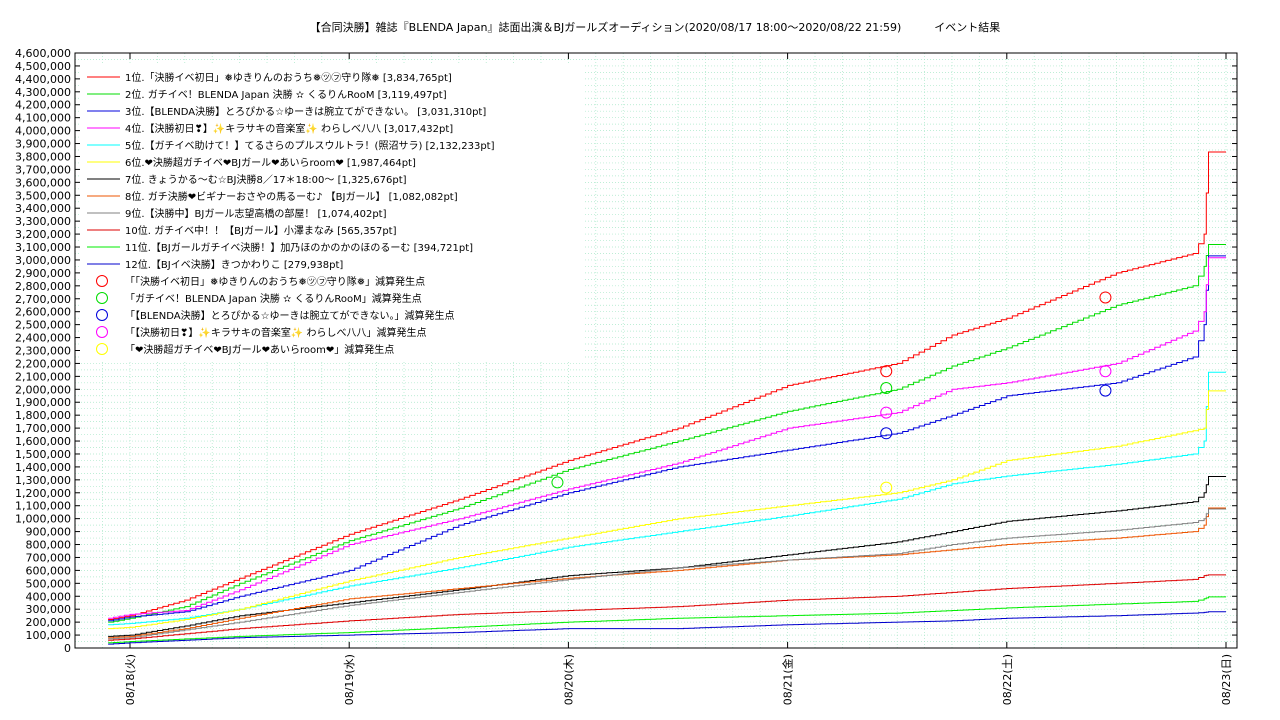 Image resolution: width=1280 pixels, height=720 pixels. What do you see at coordinates (275, 332) in the screenshot?
I see `legend-entry: 「【決勝初日❣】✨キラサキの音楽室✨ わらしべ八八」減算発生点` at bounding box center [275, 332].